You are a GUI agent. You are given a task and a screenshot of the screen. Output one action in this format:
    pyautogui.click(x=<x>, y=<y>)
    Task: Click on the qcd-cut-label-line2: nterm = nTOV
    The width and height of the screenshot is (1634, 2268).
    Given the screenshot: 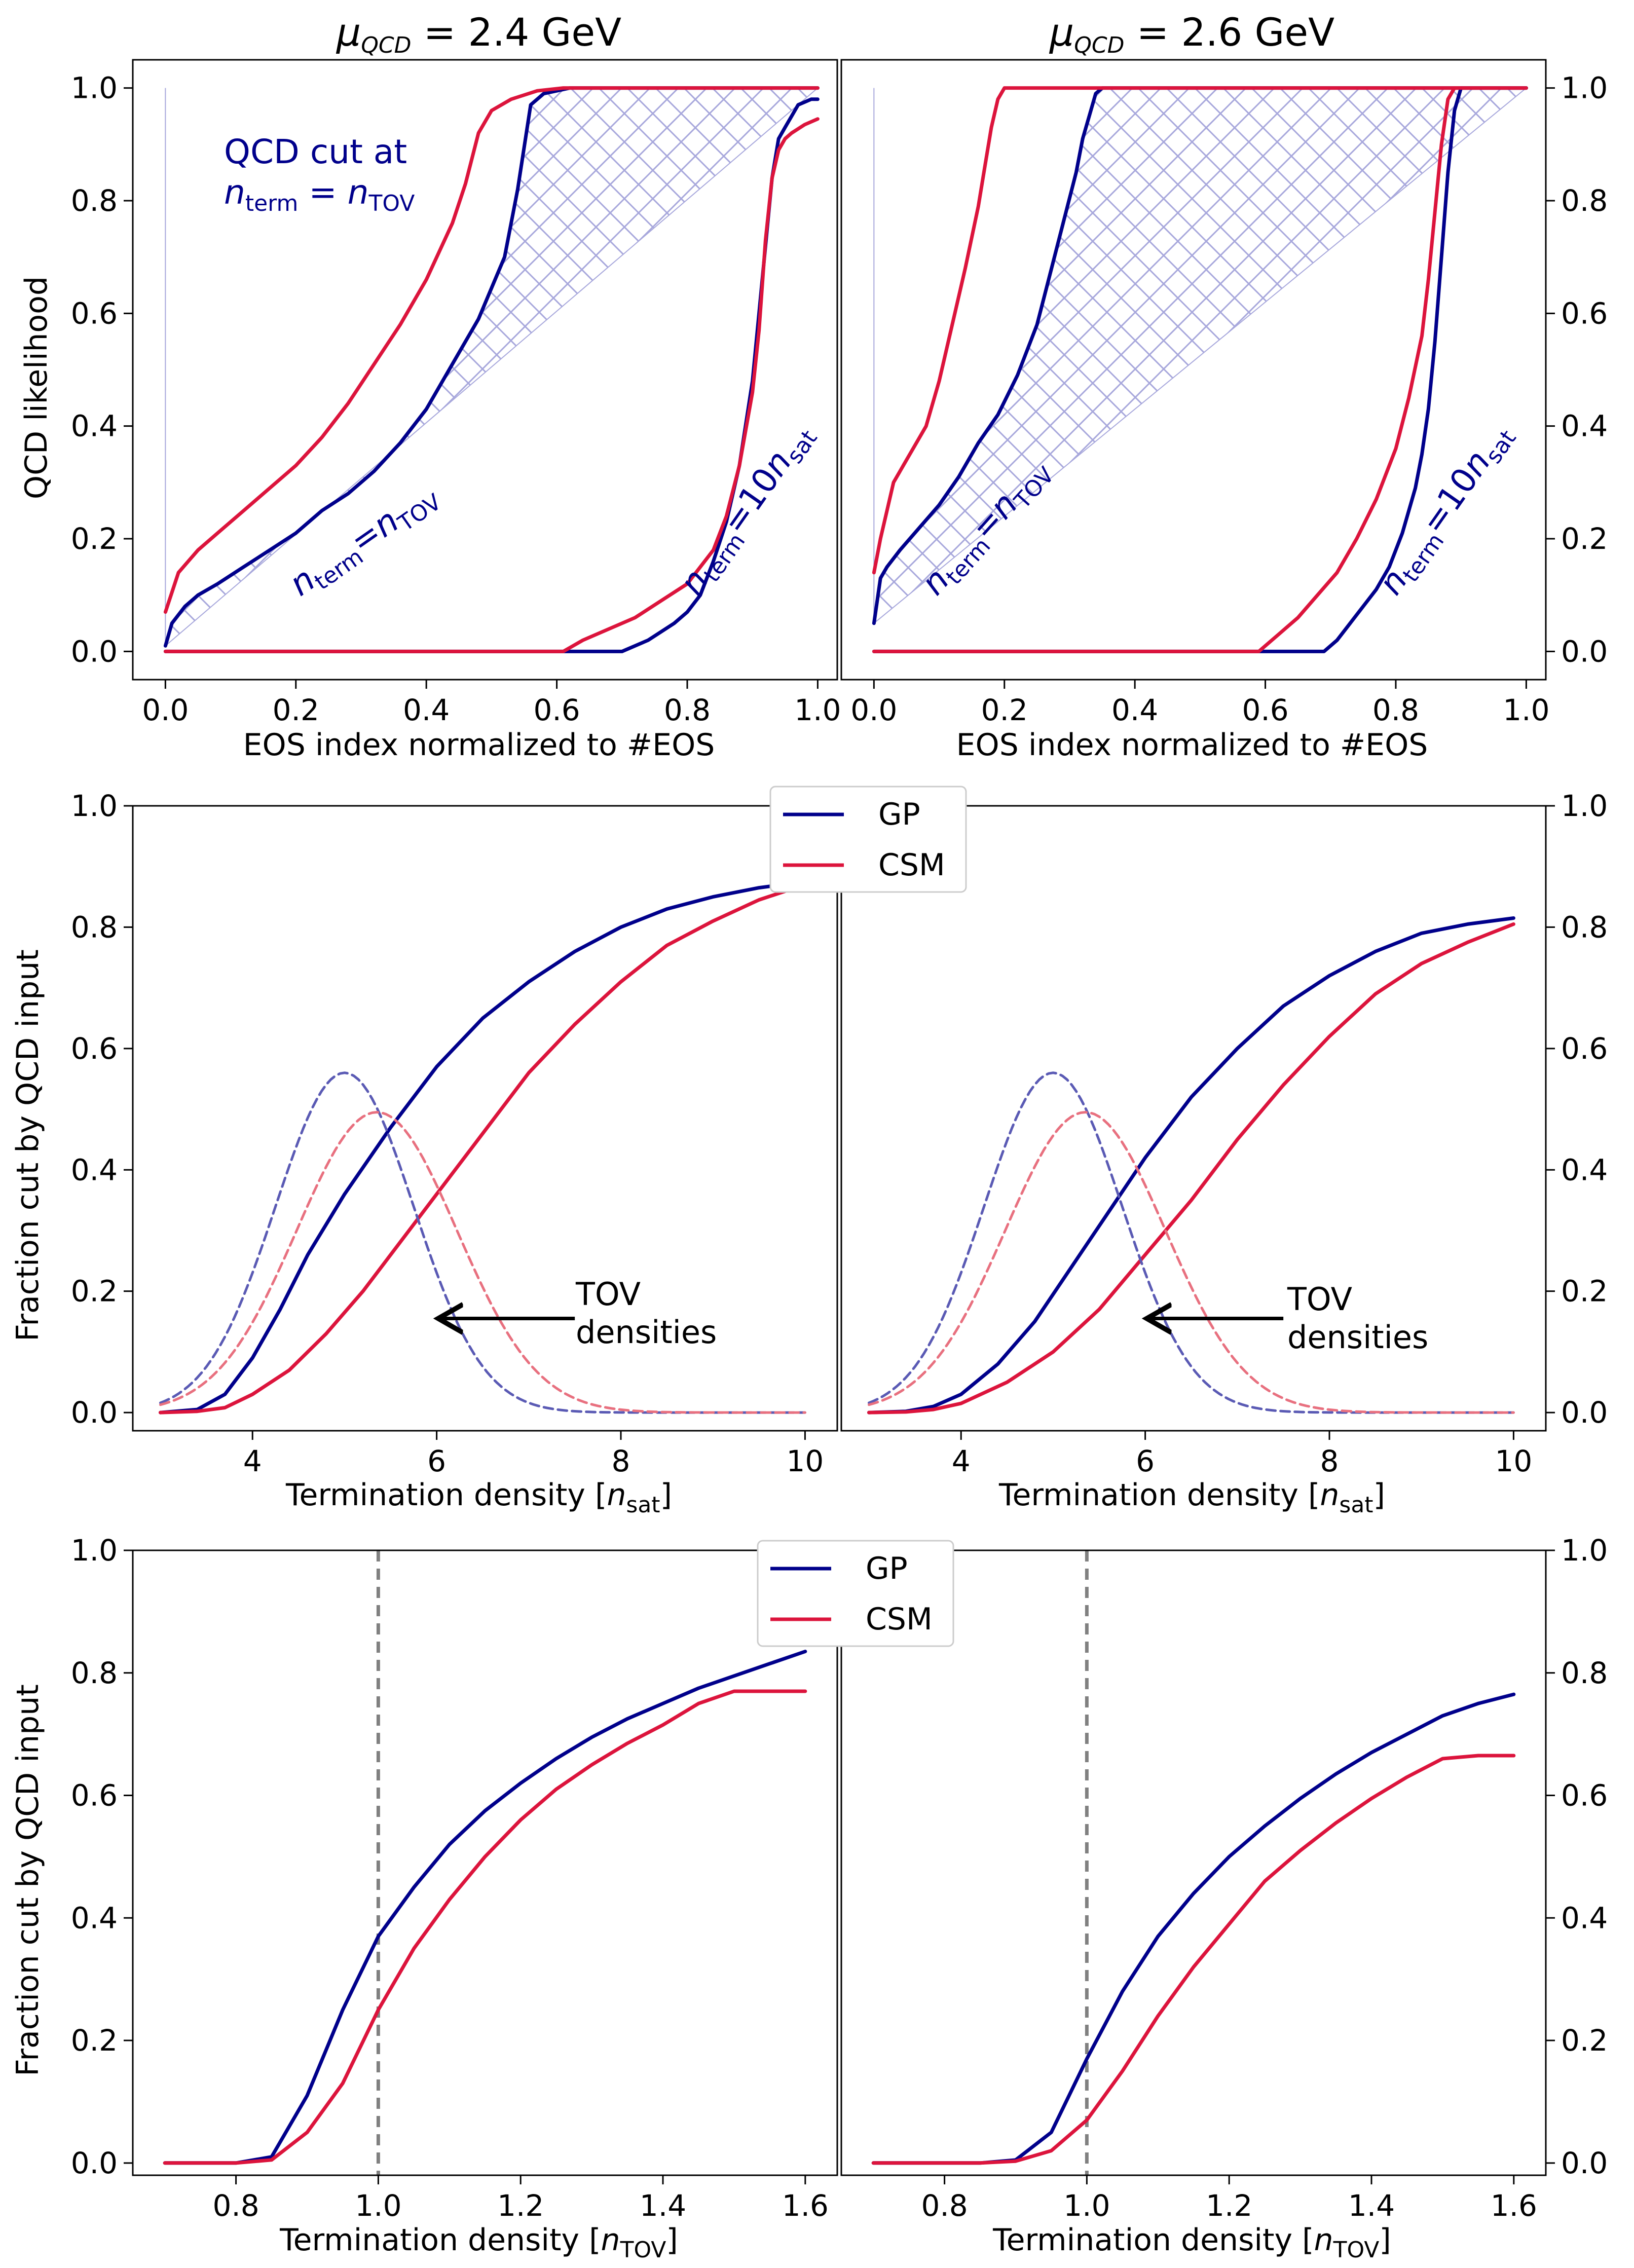 What is the action you would take?
    pyautogui.click(x=319, y=194)
    